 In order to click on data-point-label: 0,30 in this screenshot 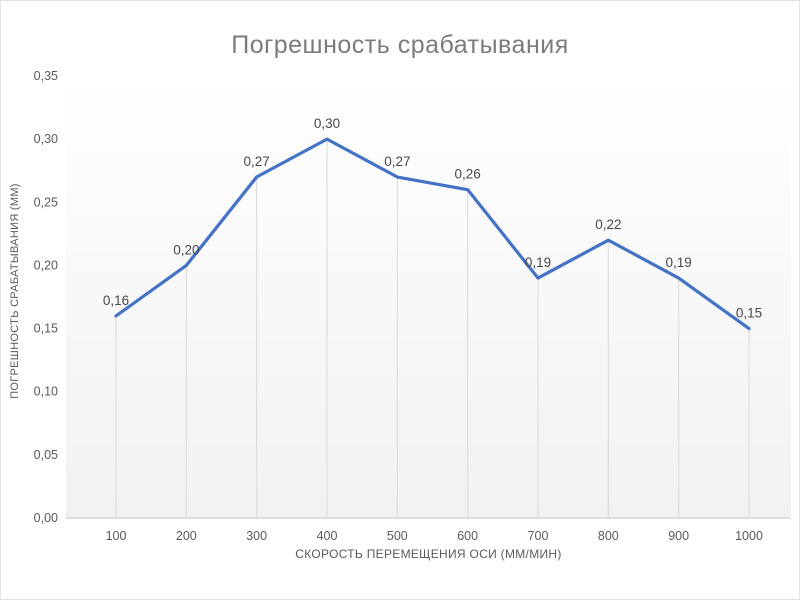, I will do `click(327, 123)`.